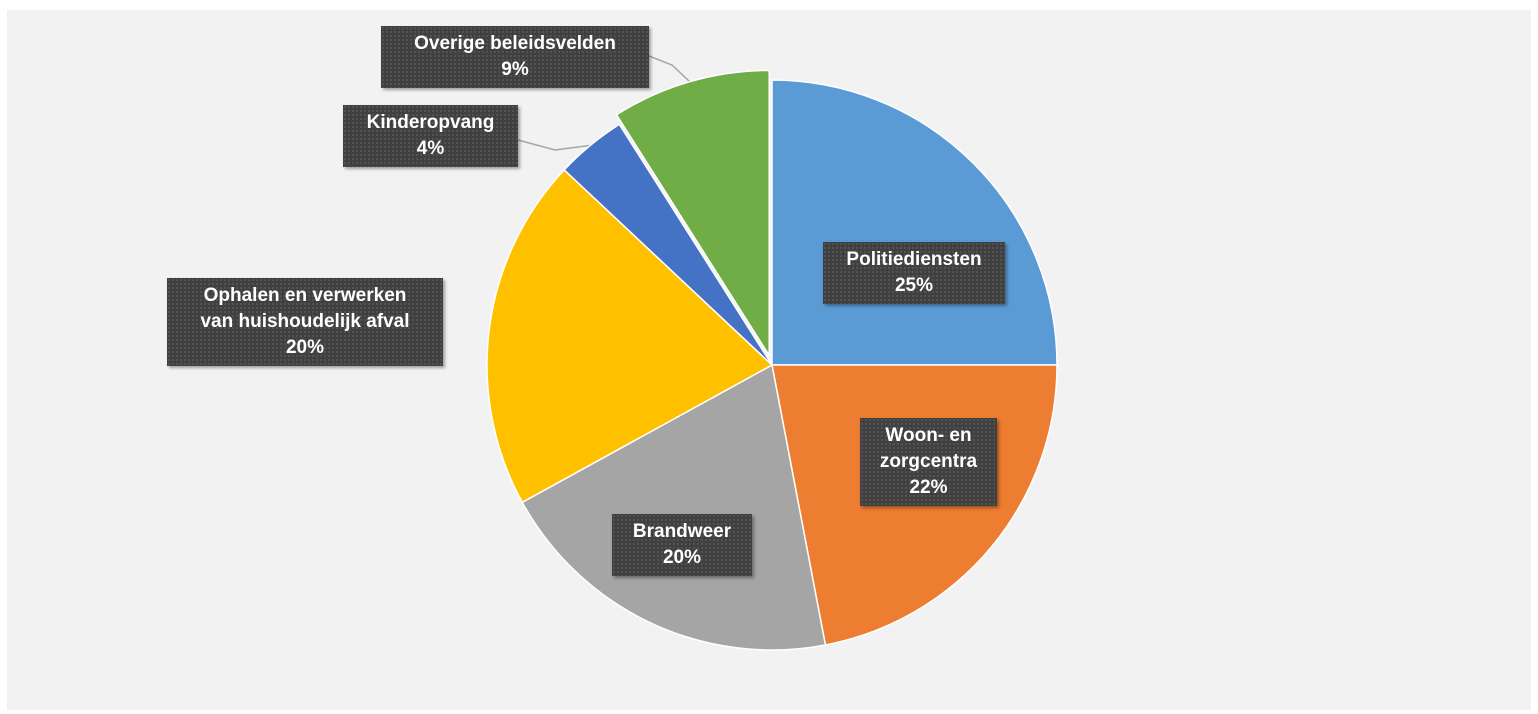 This screenshot has width=1538, height=714. I want to click on label-woon-en-zorgcentra-line2: zorgcentra, so click(928, 461).